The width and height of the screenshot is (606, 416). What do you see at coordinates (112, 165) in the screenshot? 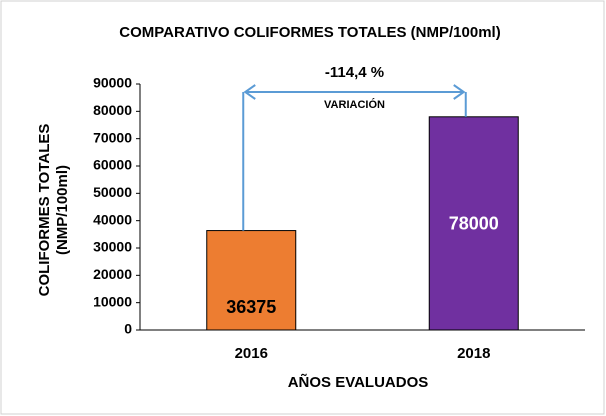
I see `y-tick-label: 60000` at bounding box center [112, 165].